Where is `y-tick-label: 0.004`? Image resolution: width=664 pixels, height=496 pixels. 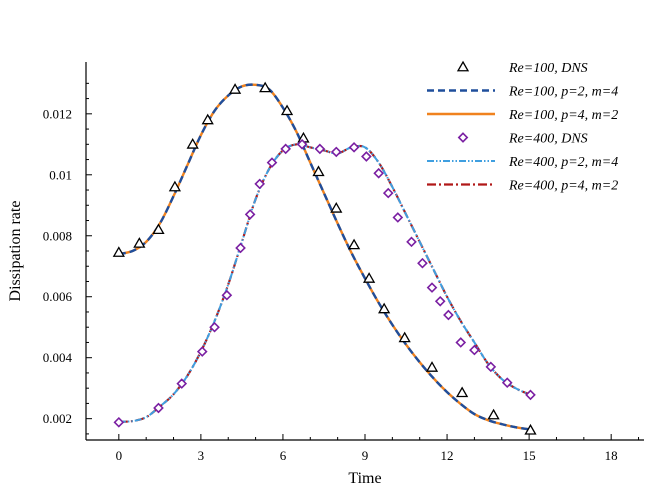 y-tick-label: 0.004 is located at coordinates (58, 357).